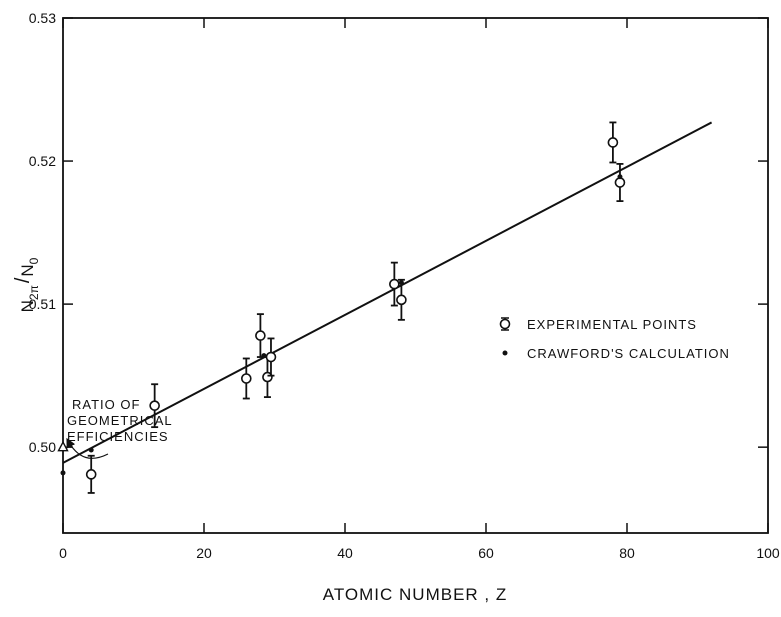  I want to click on legend-label-experimental: EXPERIMENTAL POINTS, so click(612, 324).